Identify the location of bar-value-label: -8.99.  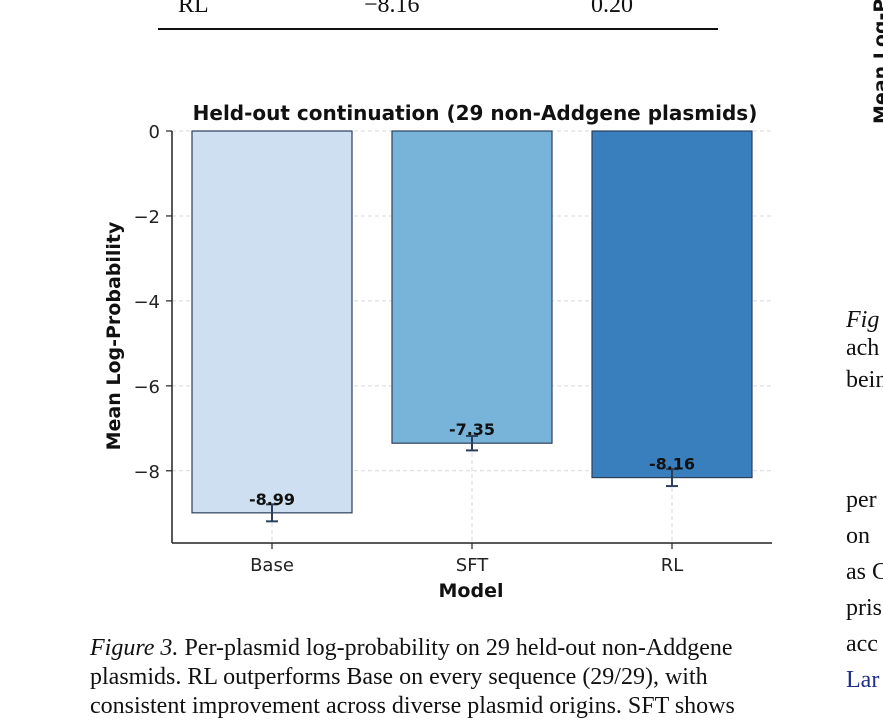
(272, 499).